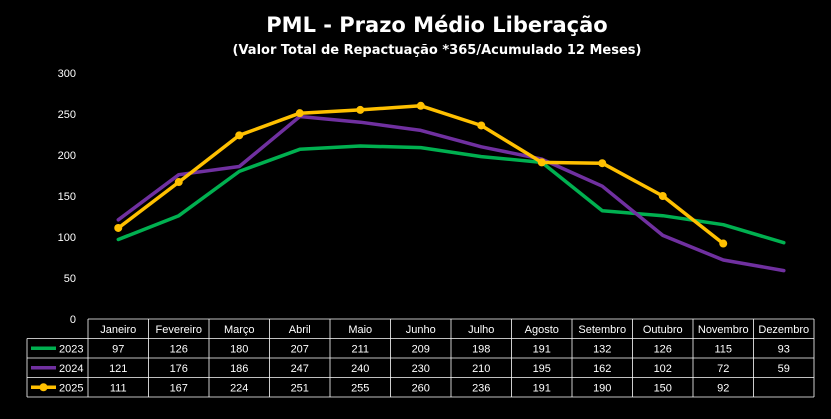  I want to click on y-axis-labels: 0 50 100 150 200 250 300, so click(67, 197).